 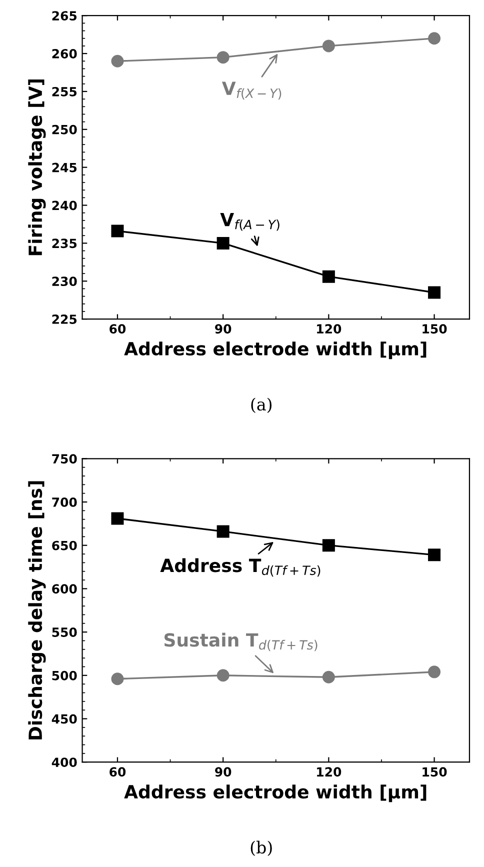 What do you see at coordinates (250, 222) in the screenshot?
I see `annotation: V$_{f(A−Y)}$` at bounding box center [250, 222].